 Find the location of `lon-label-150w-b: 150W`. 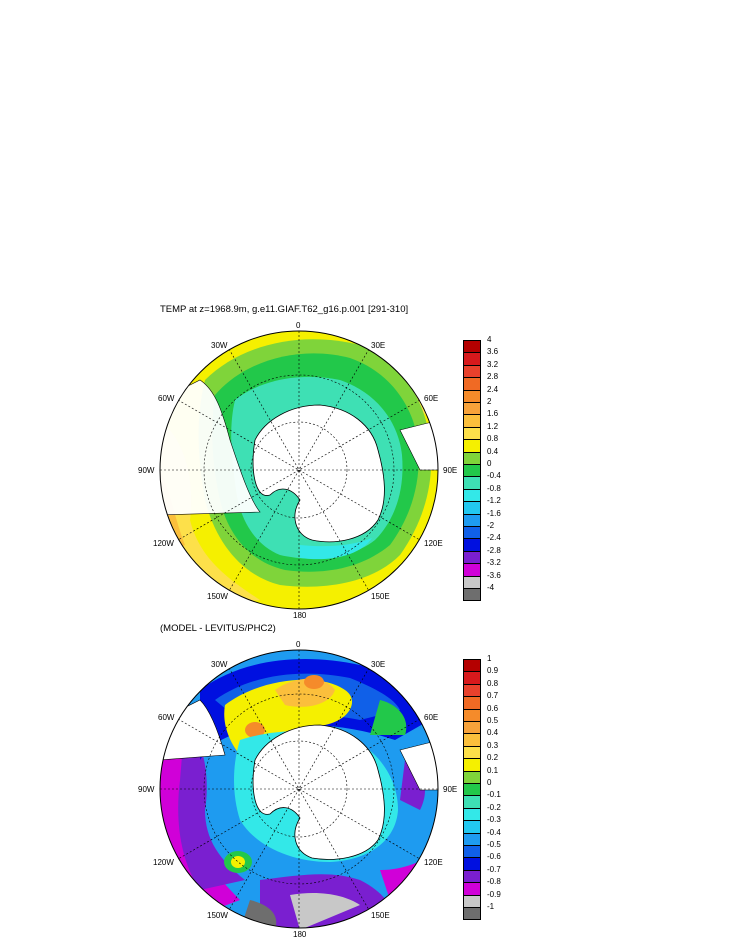

lon-label-150w-b: 150W is located at coordinates (217, 915).